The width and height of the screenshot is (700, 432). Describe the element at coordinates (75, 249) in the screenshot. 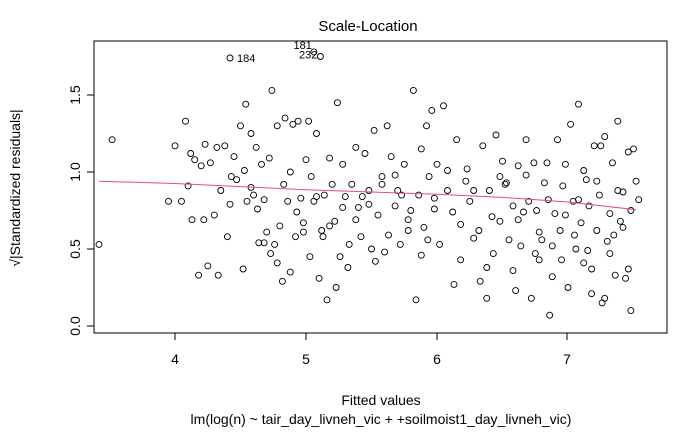

I see `y-tick-label: 0.5` at that location.